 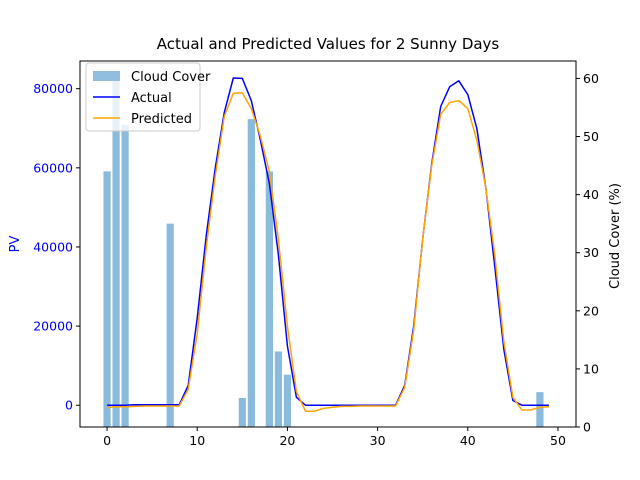 What do you see at coordinates (615, 236) in the screenshot?
I see `right-y-axis-label: Cloud Cover (%)` at bounding box center [615, 236].